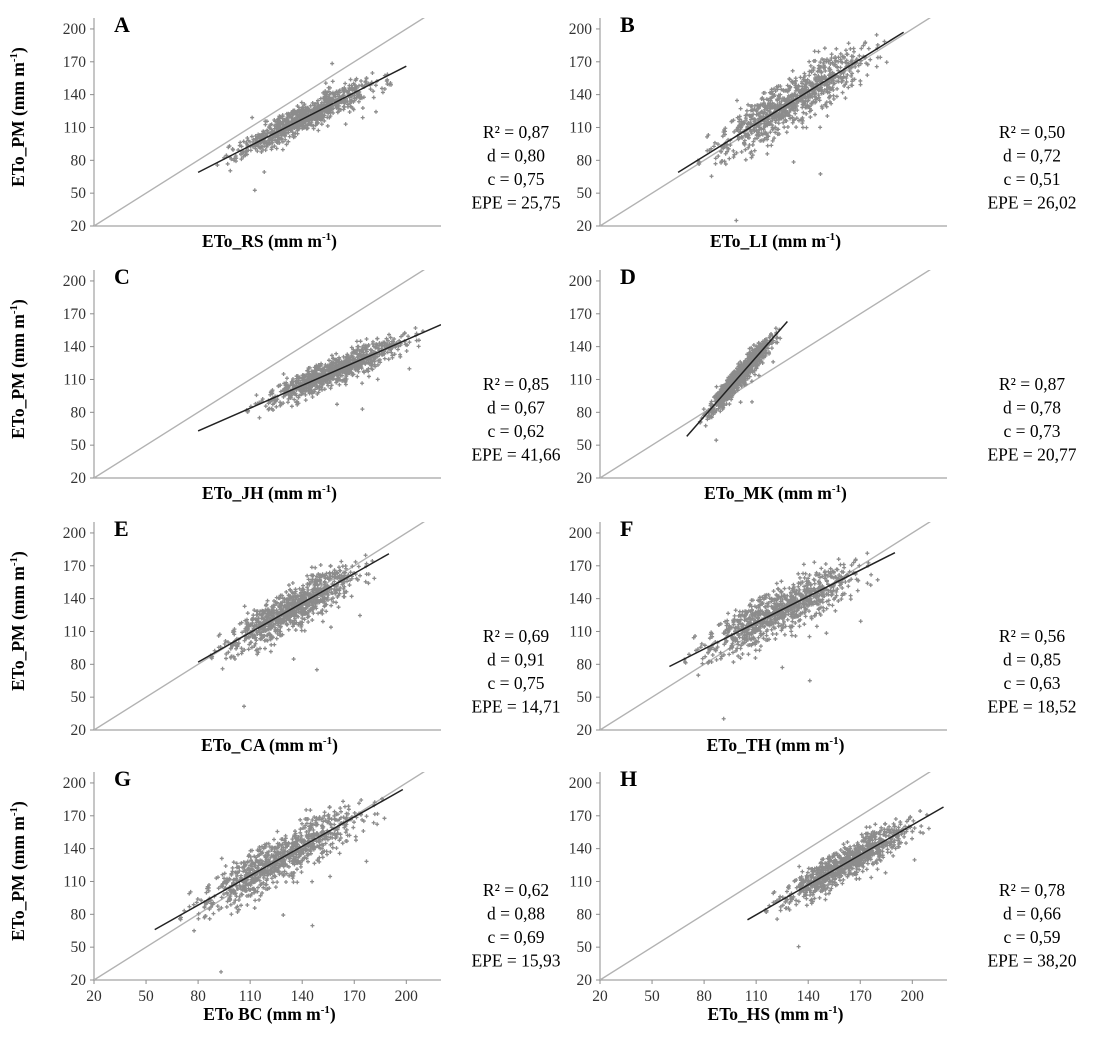  I want to click on stat-line: d = 0,80, so click(516, 156).